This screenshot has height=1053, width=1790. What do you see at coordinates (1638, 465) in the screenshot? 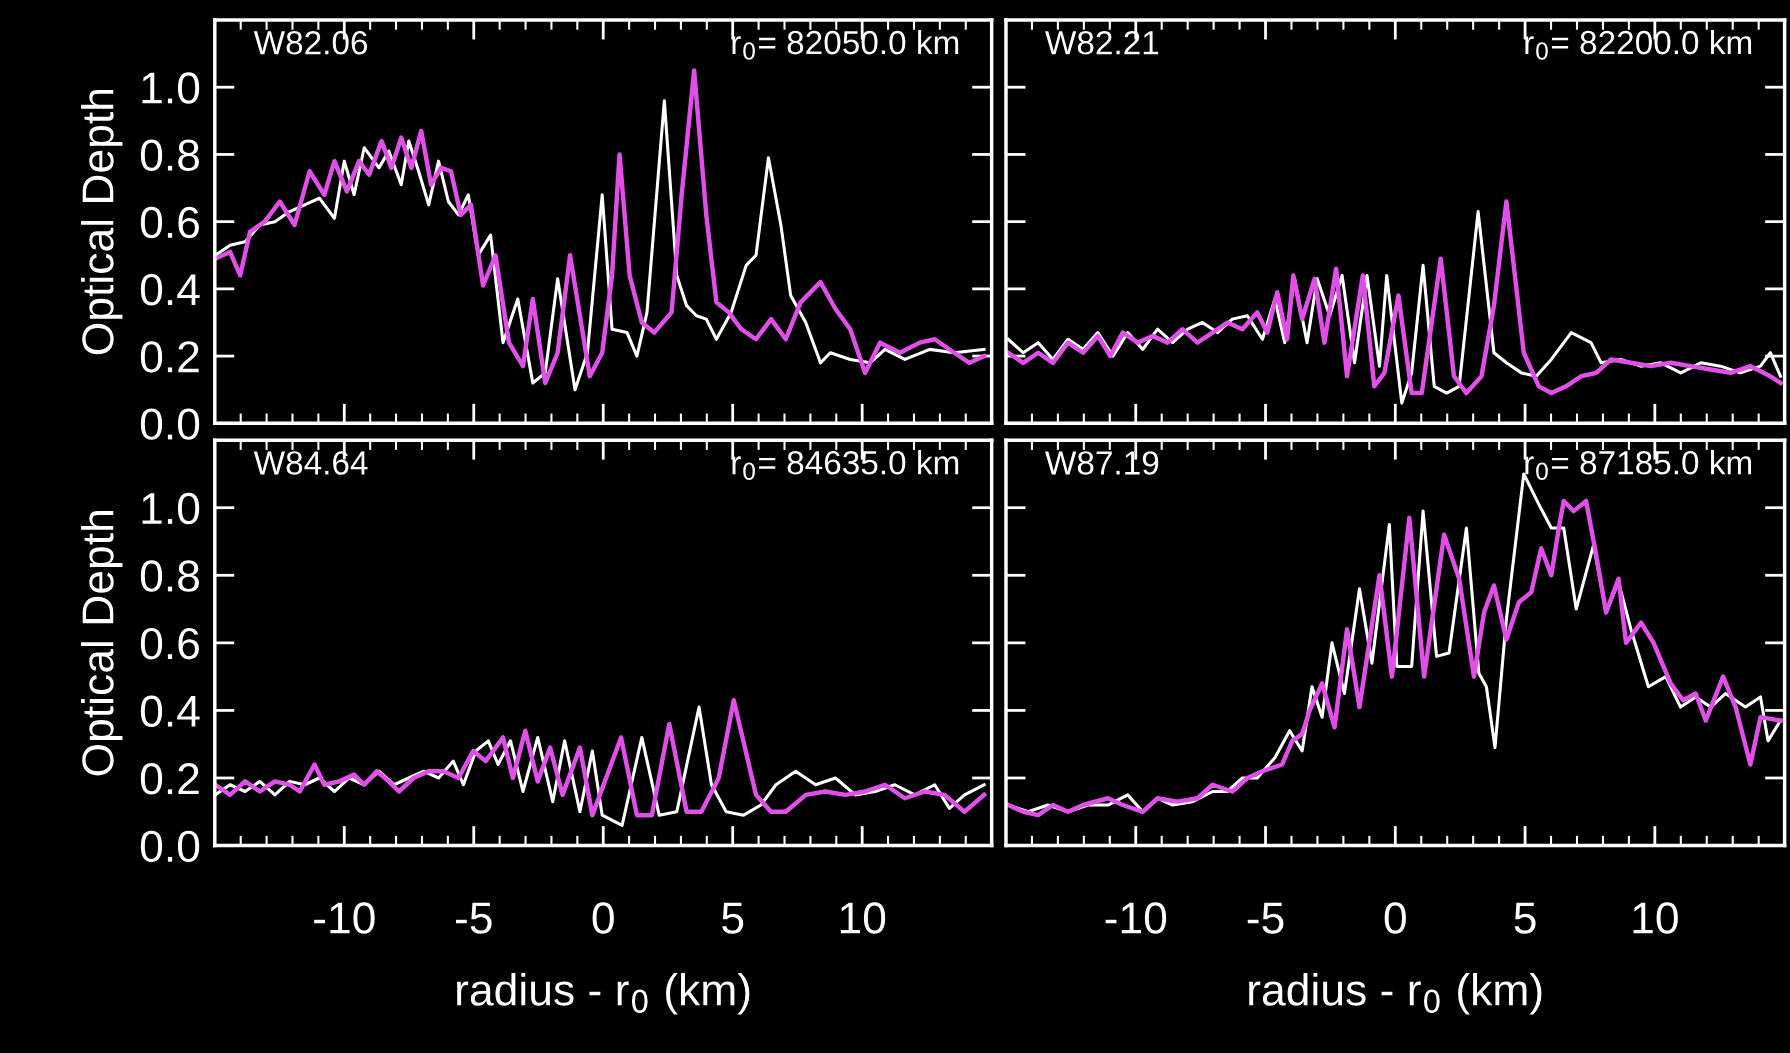
I see `annotation: r$_{0}$= 87185.0 km` at bounding box center [1638, 465].